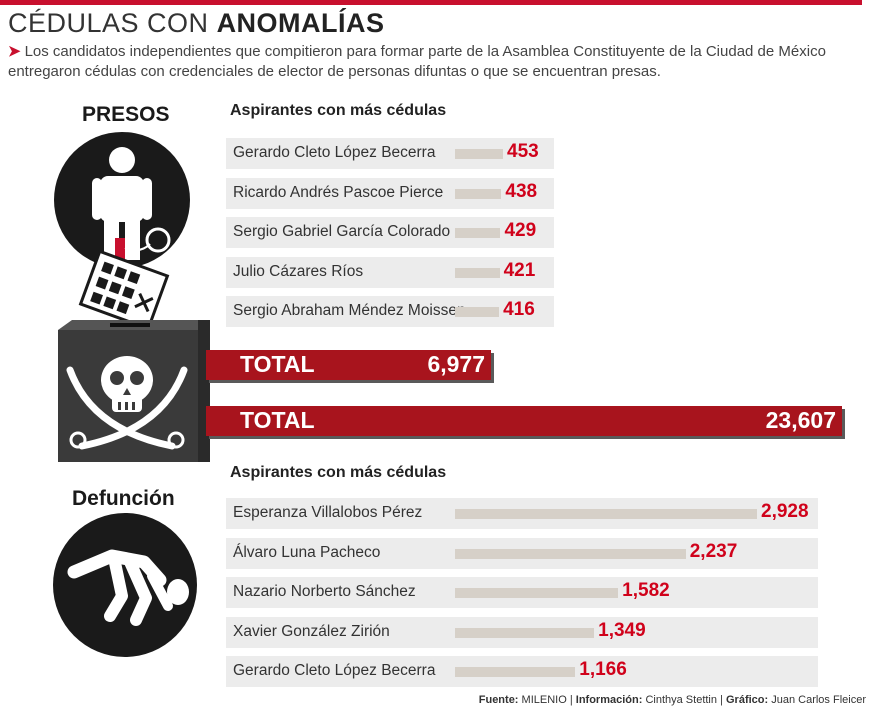 The image size is (878, 714). I want to click on page-title: CÉDULAS CON ANOMALÍAS, so click(196, 23).